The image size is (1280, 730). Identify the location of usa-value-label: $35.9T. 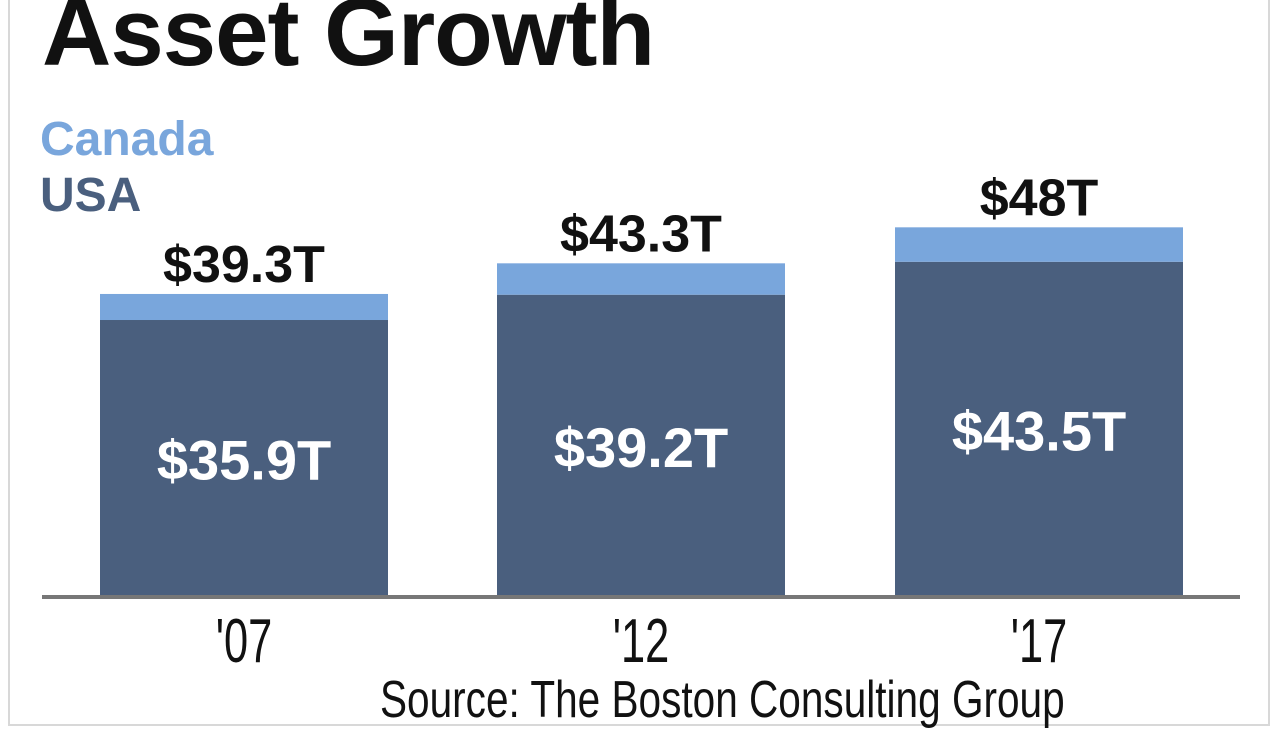
(244, 460).